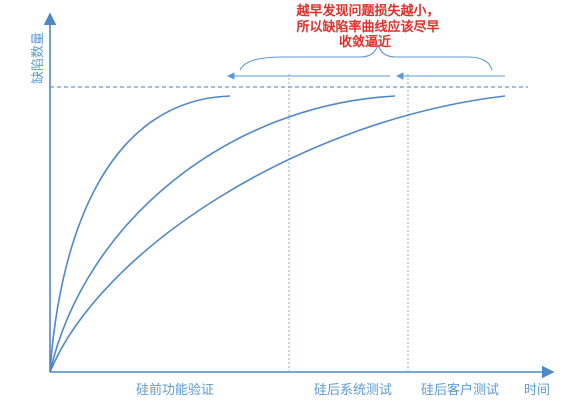 The image size is (585, 408). I want to click on annotation-brace, so click(366, 57).